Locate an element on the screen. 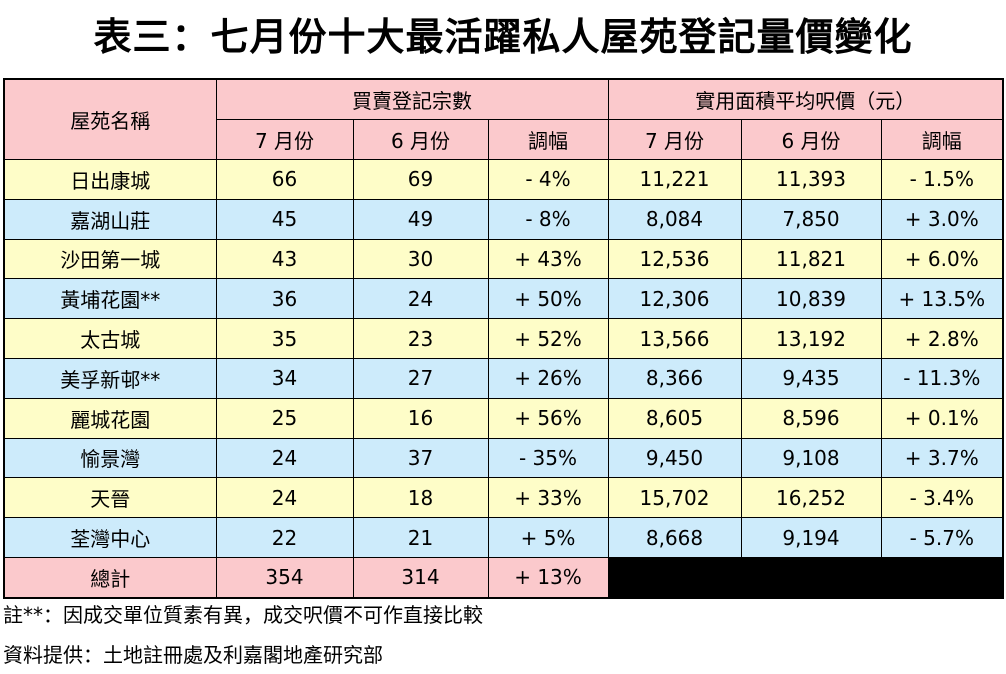  page-title: 表三：七月份十大最活躍私人屋苑登記量價變化 is located at coordinates (503, 37).